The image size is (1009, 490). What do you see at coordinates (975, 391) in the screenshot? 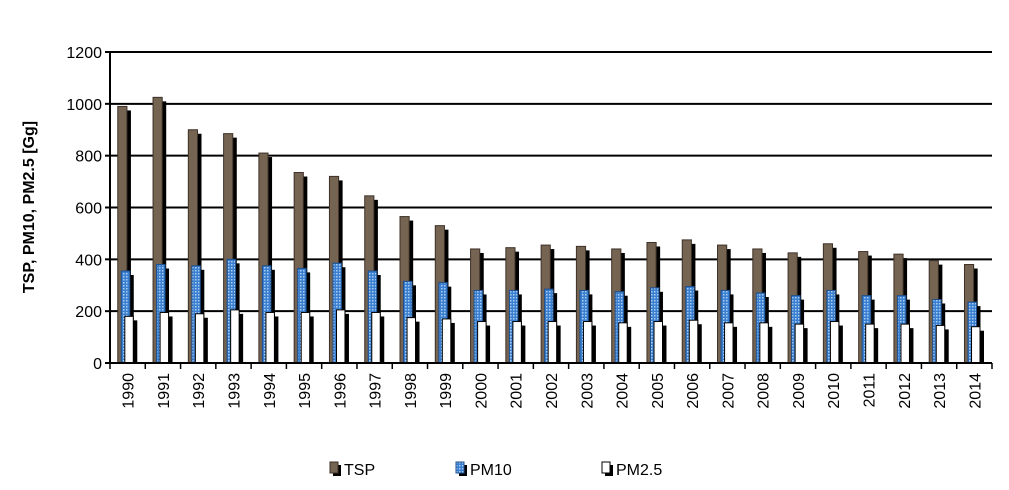
I see `x-tick-label: 2014` at bounding box center [975, 391].